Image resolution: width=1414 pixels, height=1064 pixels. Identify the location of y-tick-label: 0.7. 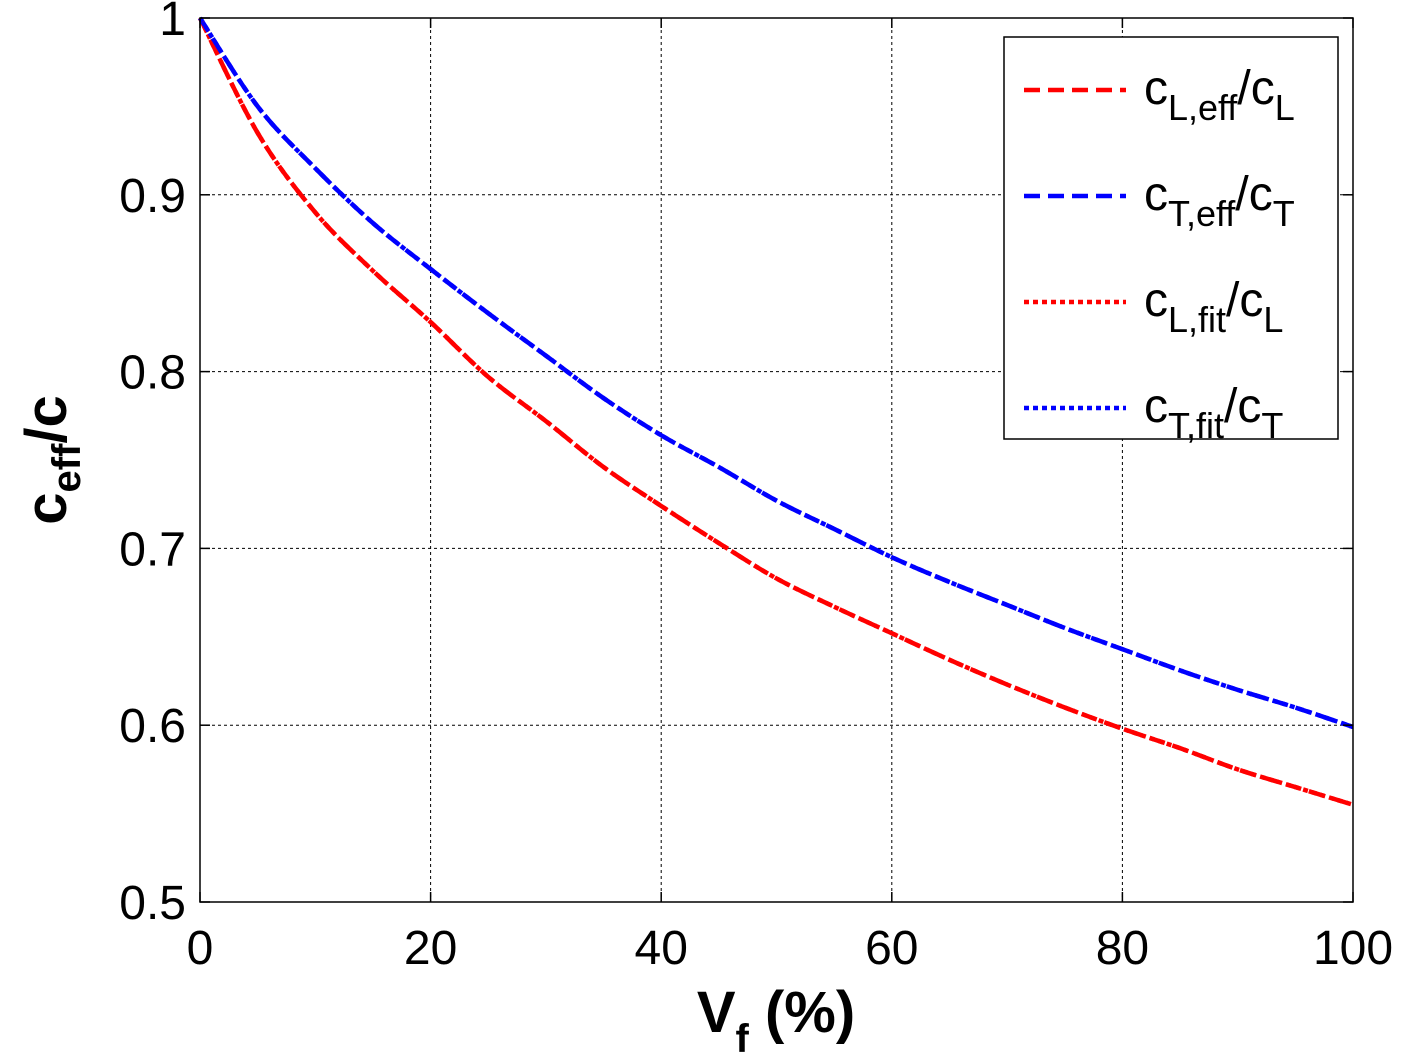
(152, 549).